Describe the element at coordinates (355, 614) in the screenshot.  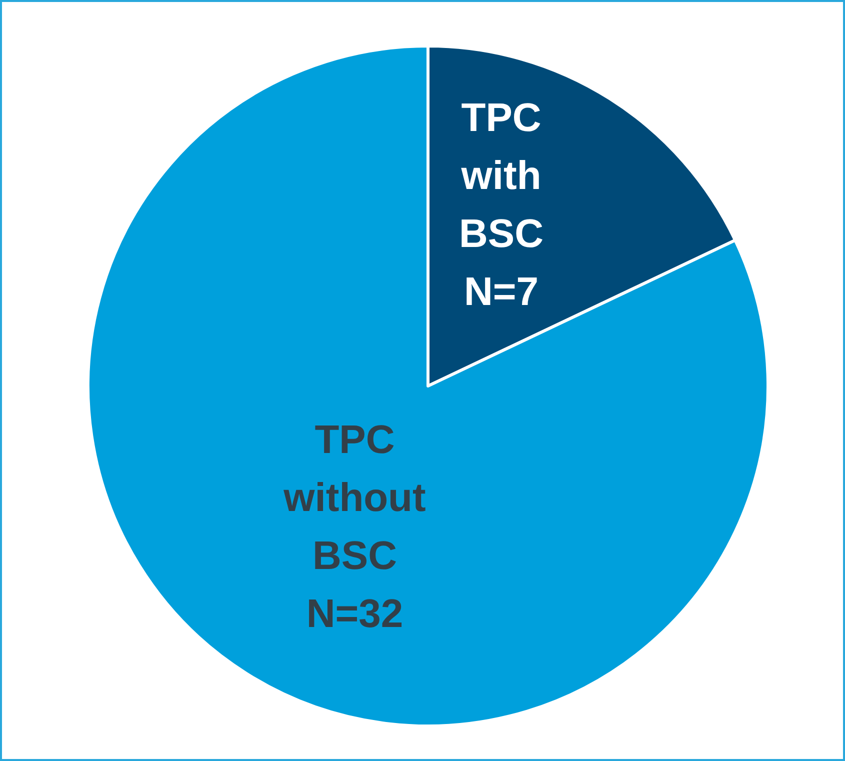
I see `data-label: N=32` at that location.